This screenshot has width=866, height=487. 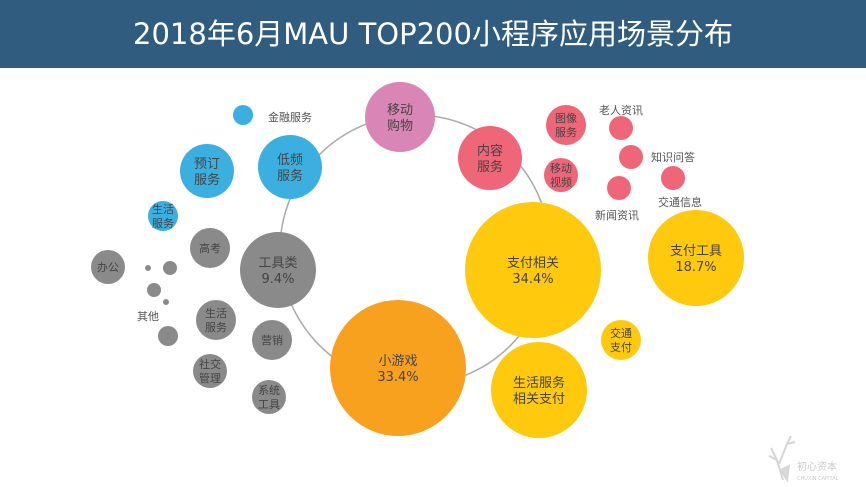 What do you see at coordinates (207, 164) in the screenshot?
I see `bubble-label: 预订` at bounding box center [207, 164].